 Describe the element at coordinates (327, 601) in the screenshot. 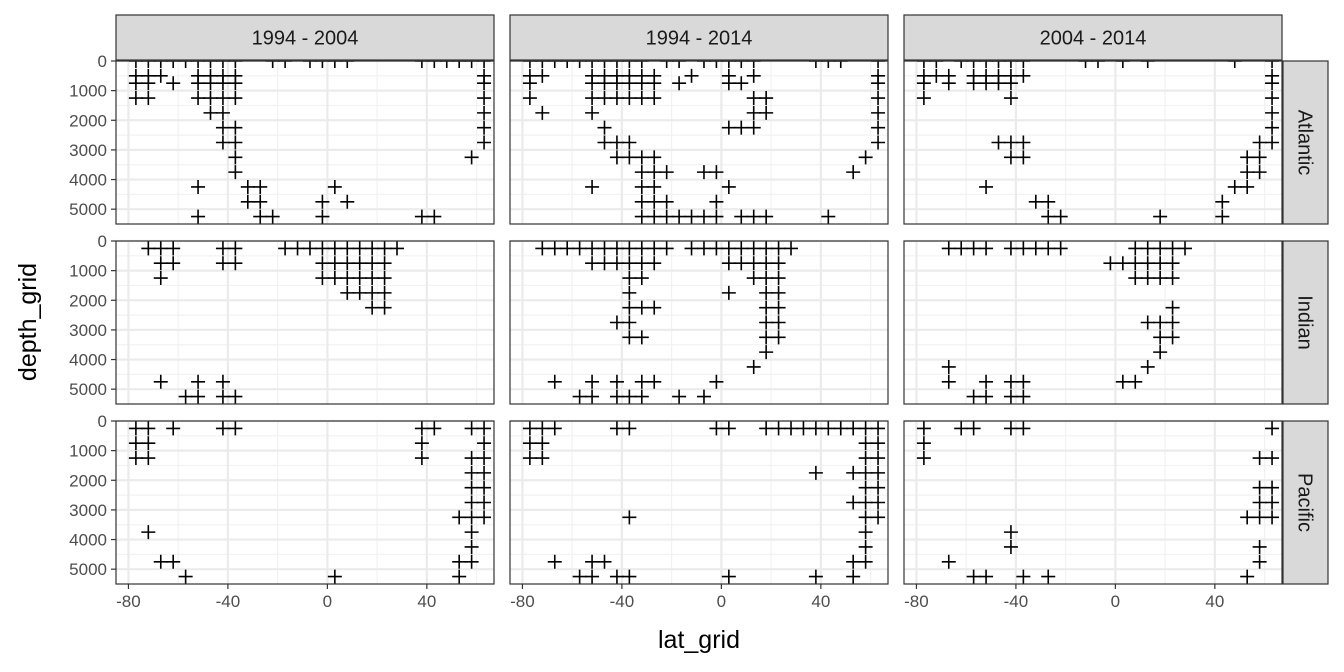

I see `x-tick-label: 0` at that location.